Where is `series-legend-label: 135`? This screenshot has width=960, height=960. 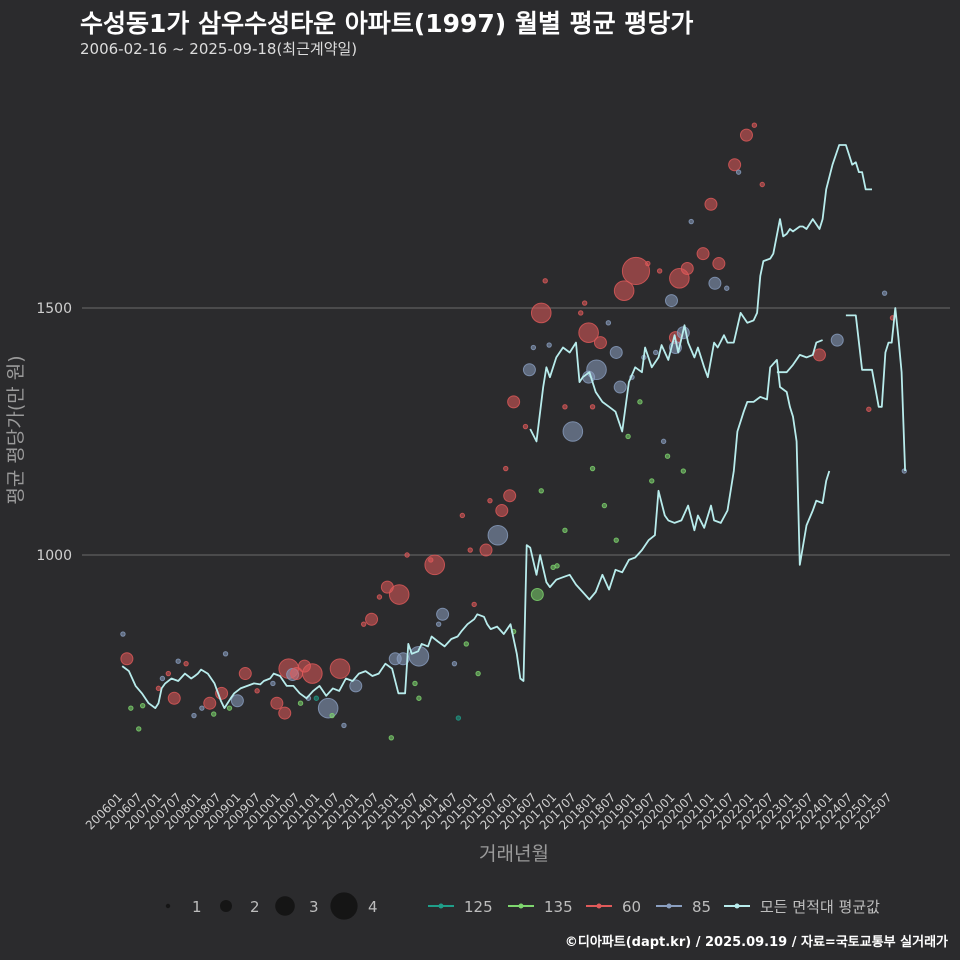 series-legend-label: 135 is located at coordinates (558, 907).